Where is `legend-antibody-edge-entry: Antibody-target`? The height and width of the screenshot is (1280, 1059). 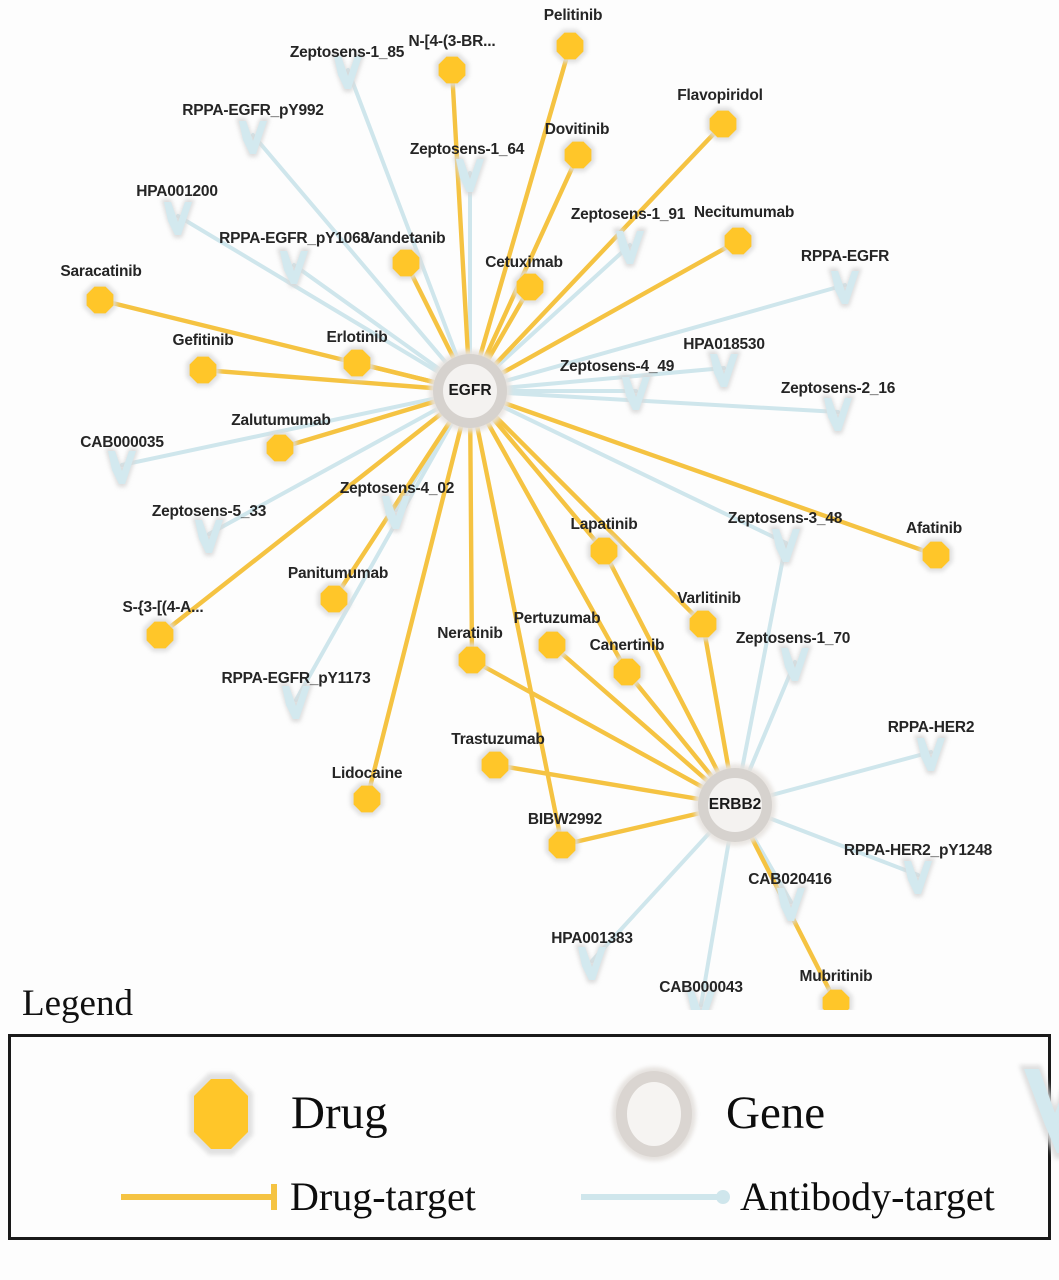
legend-antibody-edge-entry: Antibody-target is located at coordinates (785, 1196).